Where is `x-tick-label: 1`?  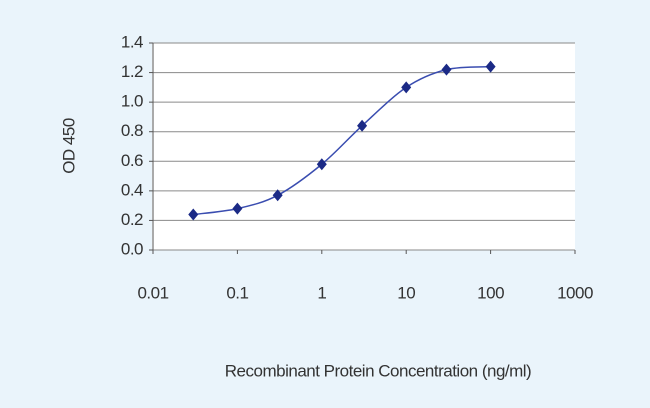
x-tick-label: 1 is located at coordinates (321, 292).